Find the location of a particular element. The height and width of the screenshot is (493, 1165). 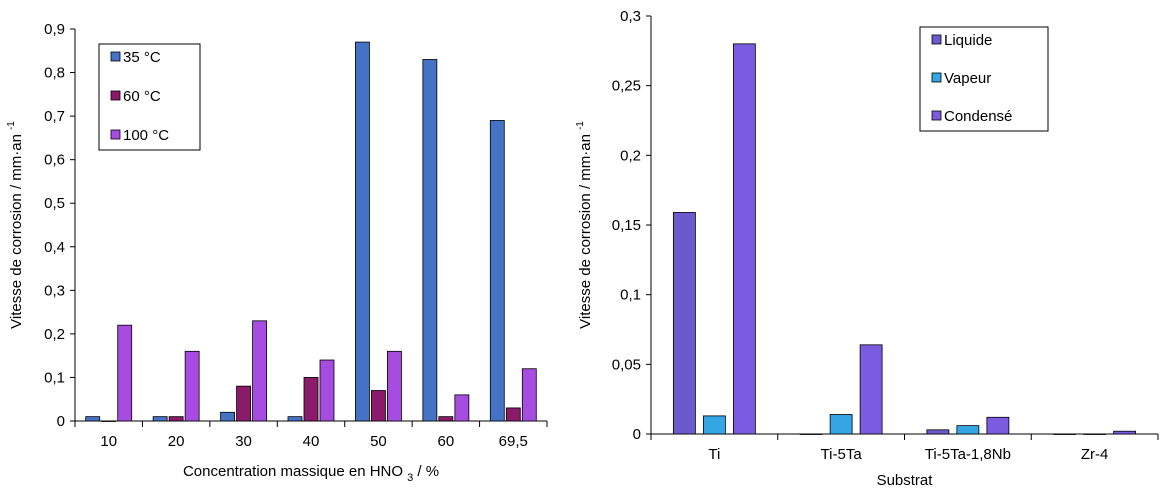

x-tick-label: 60 is located at coordinates (446, 441).